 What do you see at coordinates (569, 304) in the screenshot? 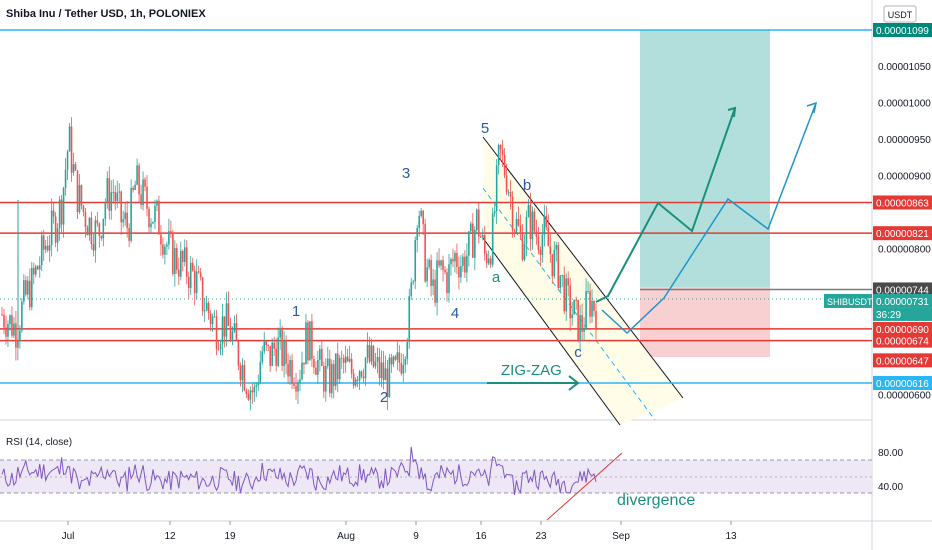
I see `channel-mid-line` at bounding box center [569, 304].